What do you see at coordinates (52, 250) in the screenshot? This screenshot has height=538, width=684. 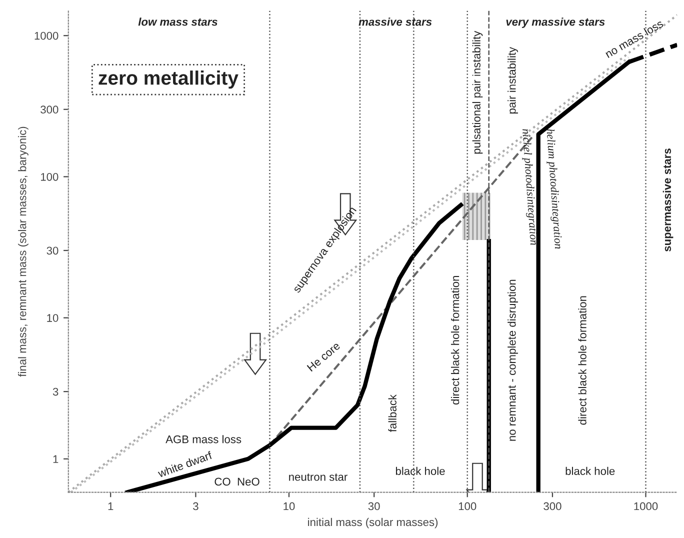 I see `y-tick-label: 30` at bounding box center [52, 250].